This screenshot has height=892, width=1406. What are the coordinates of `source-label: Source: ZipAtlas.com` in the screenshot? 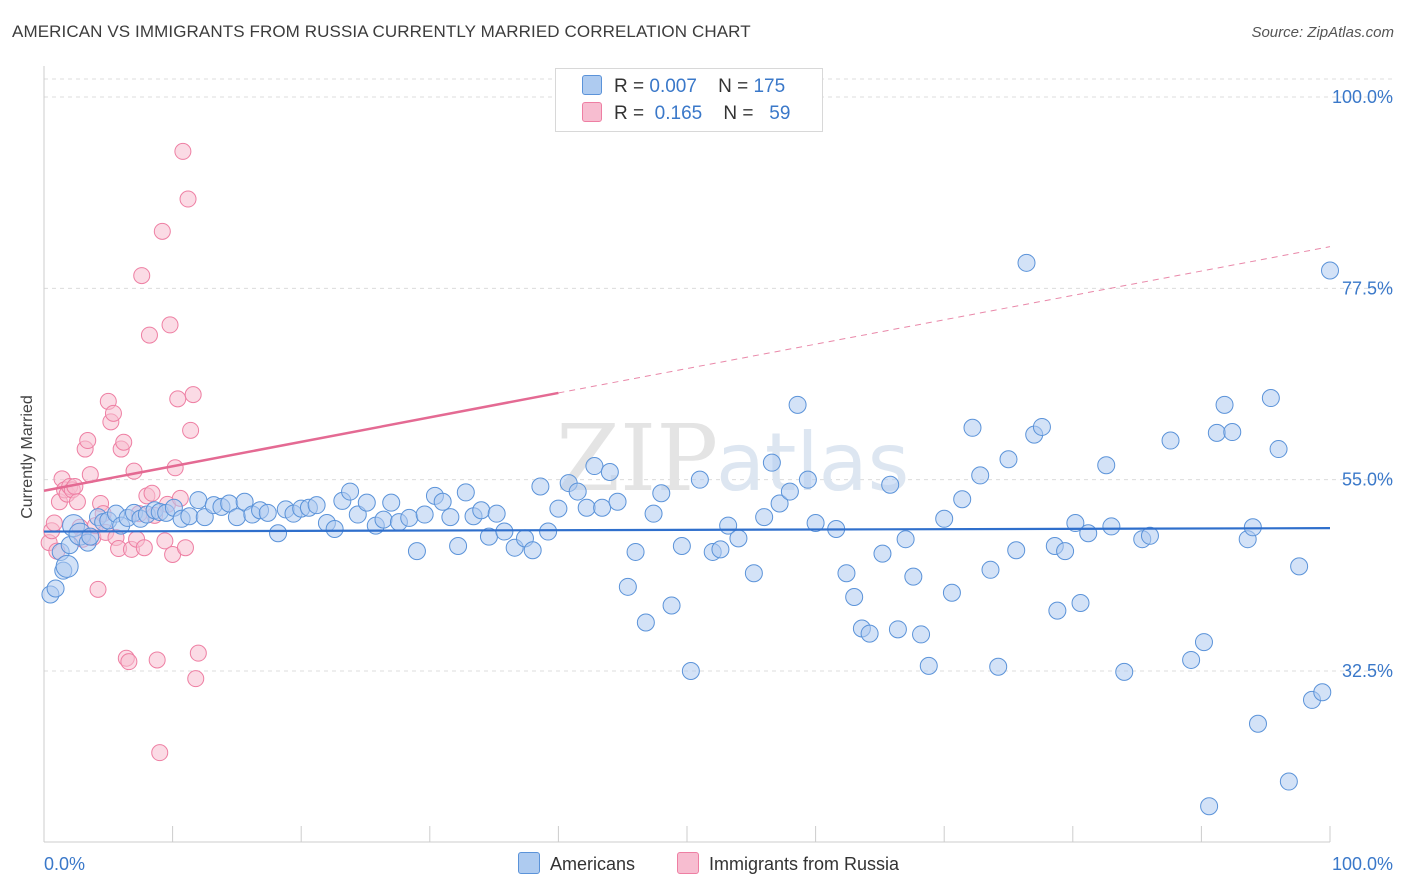 It's located at (1322, 32).